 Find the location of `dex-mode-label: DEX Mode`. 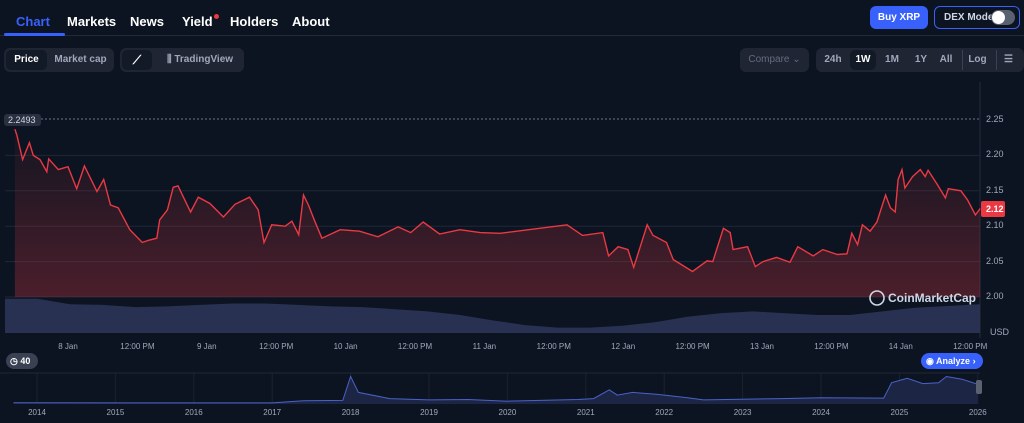

dex-mode-label: DEX Mode is located at coordinates (969, 17).